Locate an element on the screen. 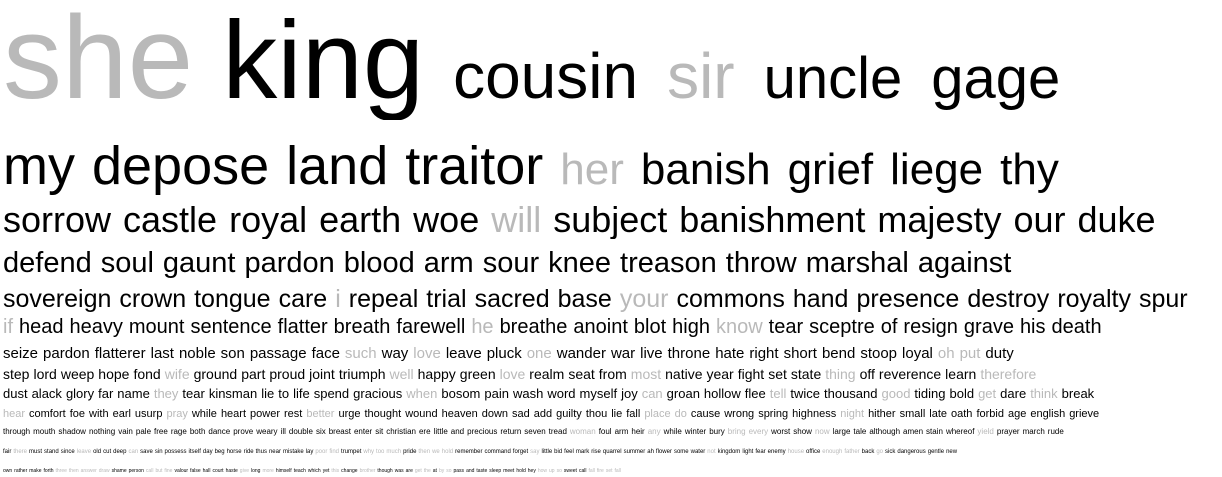 The width and height of the screenshot is (1222, 477). cloud-word: throw is located at coordinates (761, 263).